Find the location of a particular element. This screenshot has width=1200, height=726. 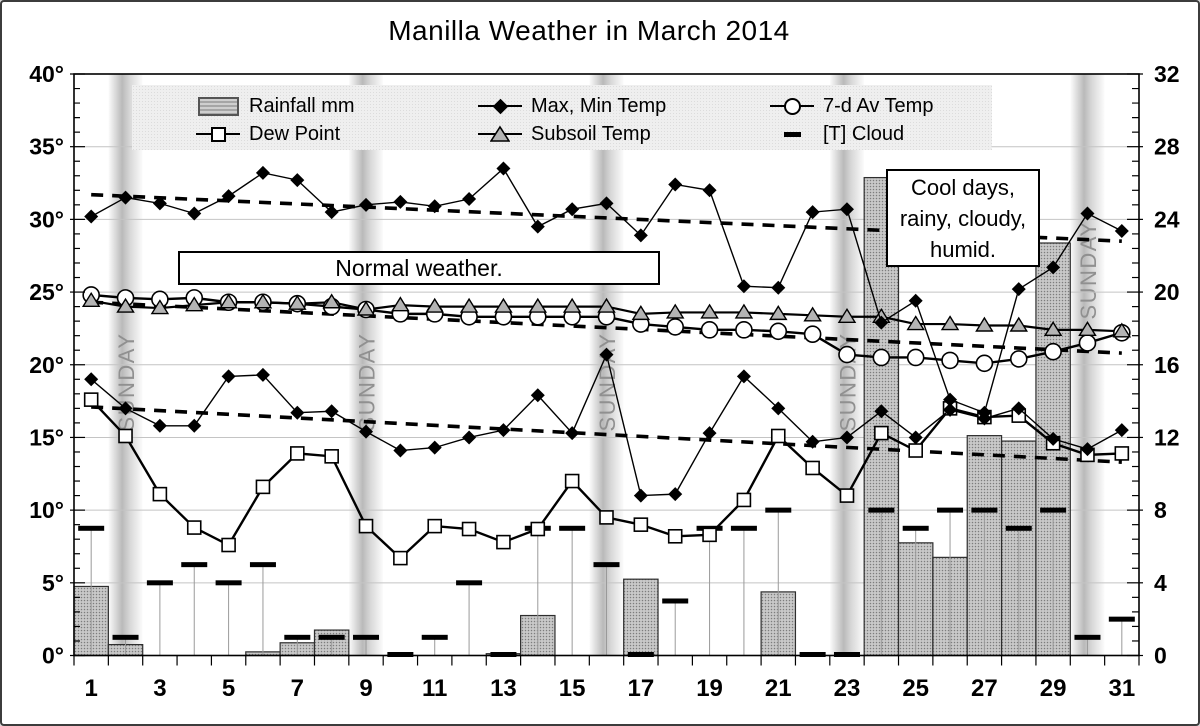

legend-item-max-min-temp: Max, Min Temp is located at coordinates (572, 106).